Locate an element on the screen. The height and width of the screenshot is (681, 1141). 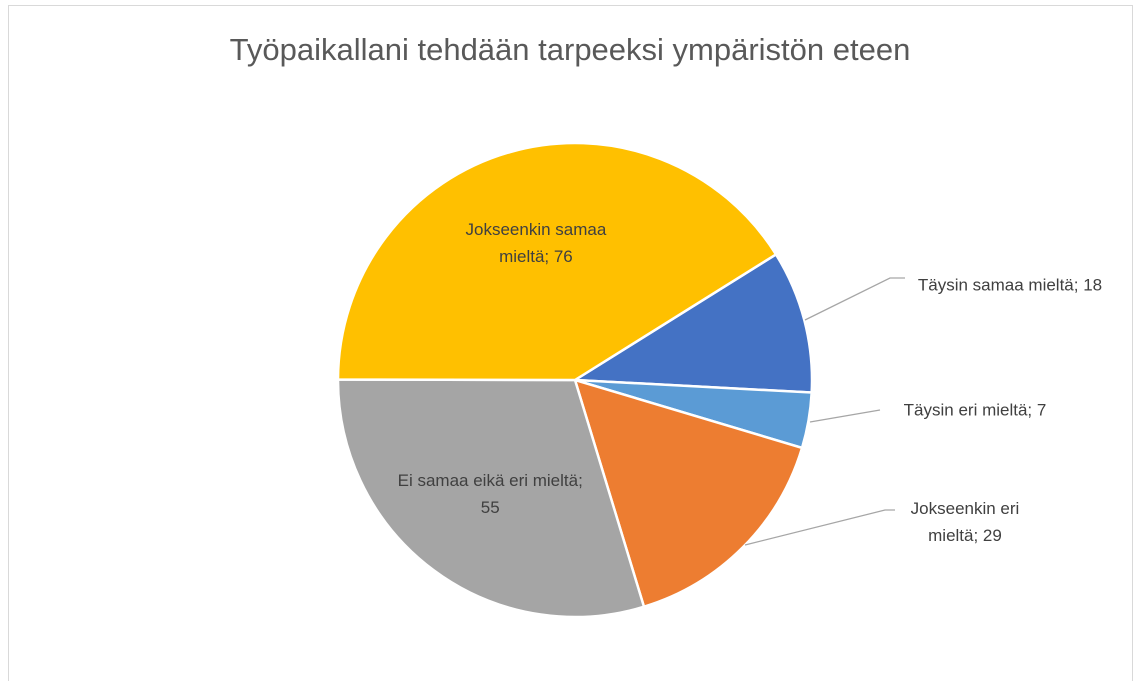
data-label: Jokseenkin samaa mieltä; 76 is located at coordinates (536, 243).